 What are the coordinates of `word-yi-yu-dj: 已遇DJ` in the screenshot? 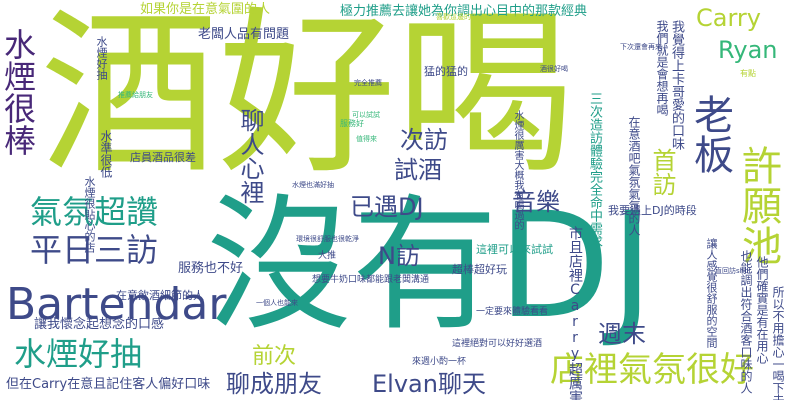 It's located at (387, 207).